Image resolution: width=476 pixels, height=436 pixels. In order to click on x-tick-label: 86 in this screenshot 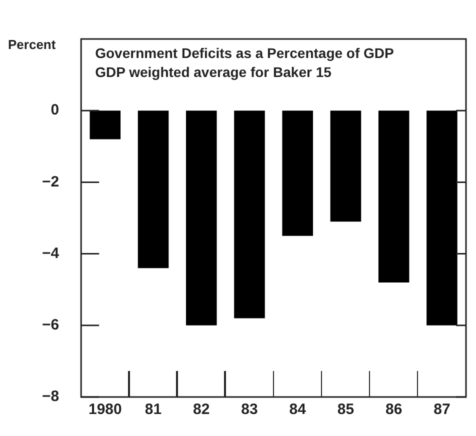, I will do `click(393, 409)`.